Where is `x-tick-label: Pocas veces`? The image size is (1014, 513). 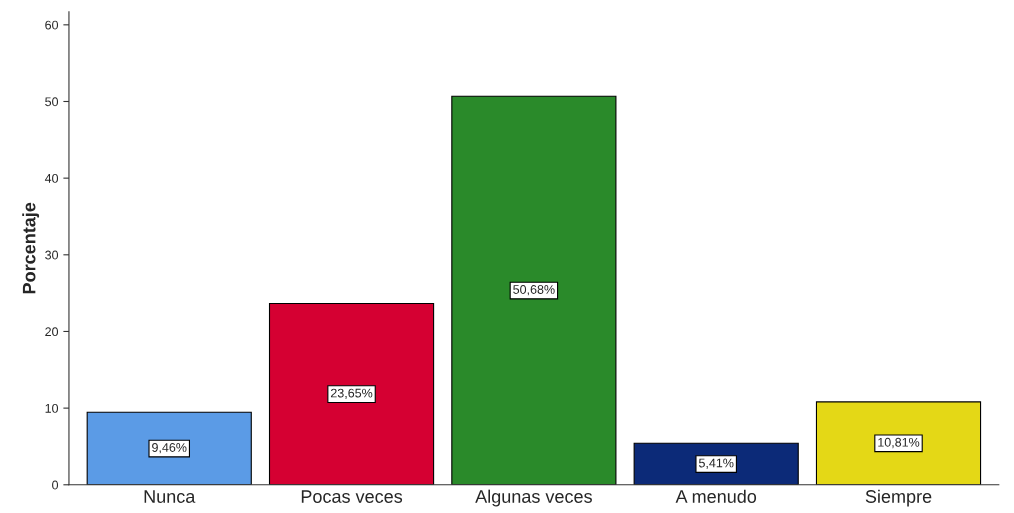
x-tick-label: Pocas veces is located at coordinates (352, 496).